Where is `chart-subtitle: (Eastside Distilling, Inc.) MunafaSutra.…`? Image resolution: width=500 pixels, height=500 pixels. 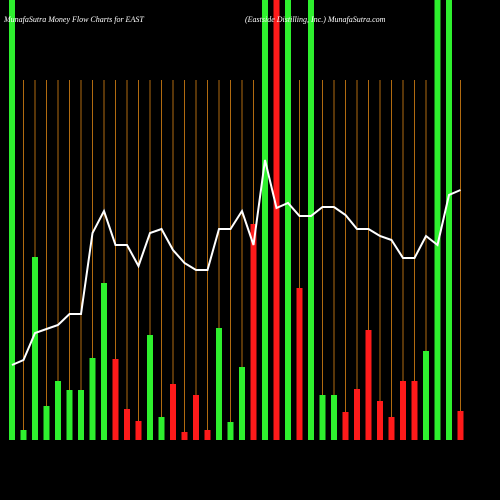 chart-subtitle: (Eastside Distilling, Inc.) MunafaSutra.… is located at coordinates (315, 19).